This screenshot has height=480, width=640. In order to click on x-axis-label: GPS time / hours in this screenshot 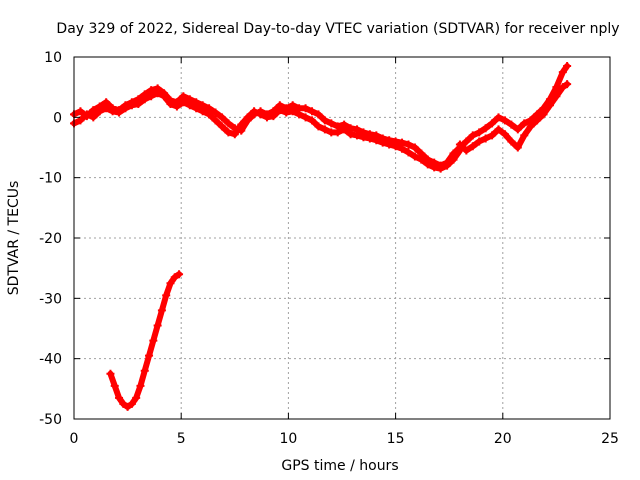, I will do `click(339, 466)`.